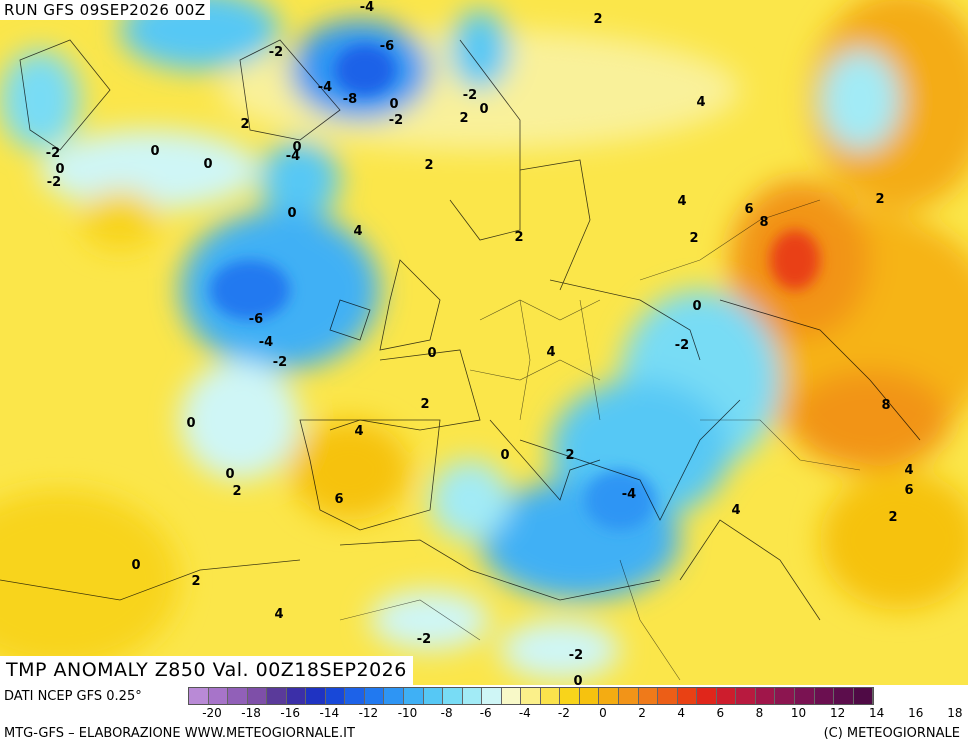  Describe the element at coordinates (720, 713) in the screenshot. I see `scale-tick-label: 6` at that location.